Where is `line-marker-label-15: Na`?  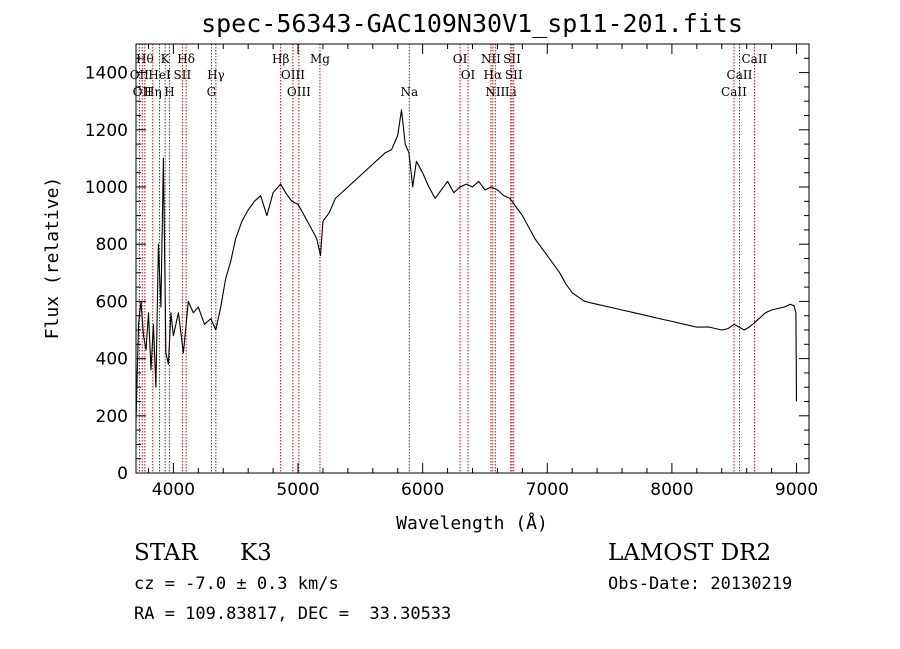 line-marker-label-15: Na is located at coordinates (409, 92).